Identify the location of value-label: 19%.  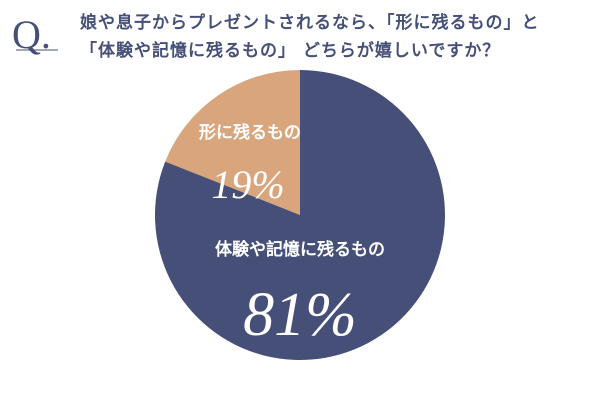
(247, 184).